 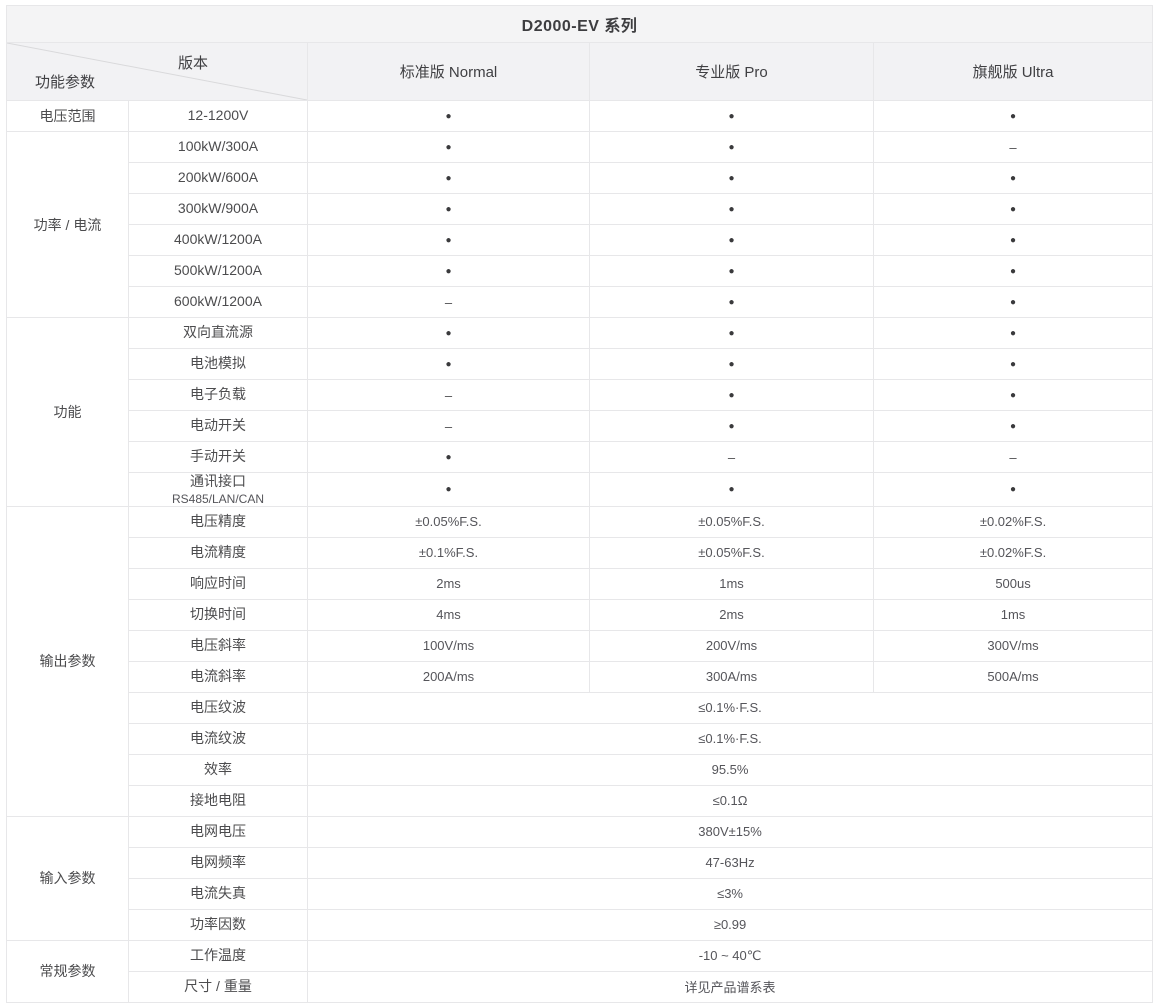 I want to click on value-cell: 200V/ms, so click(x=731, y=645).